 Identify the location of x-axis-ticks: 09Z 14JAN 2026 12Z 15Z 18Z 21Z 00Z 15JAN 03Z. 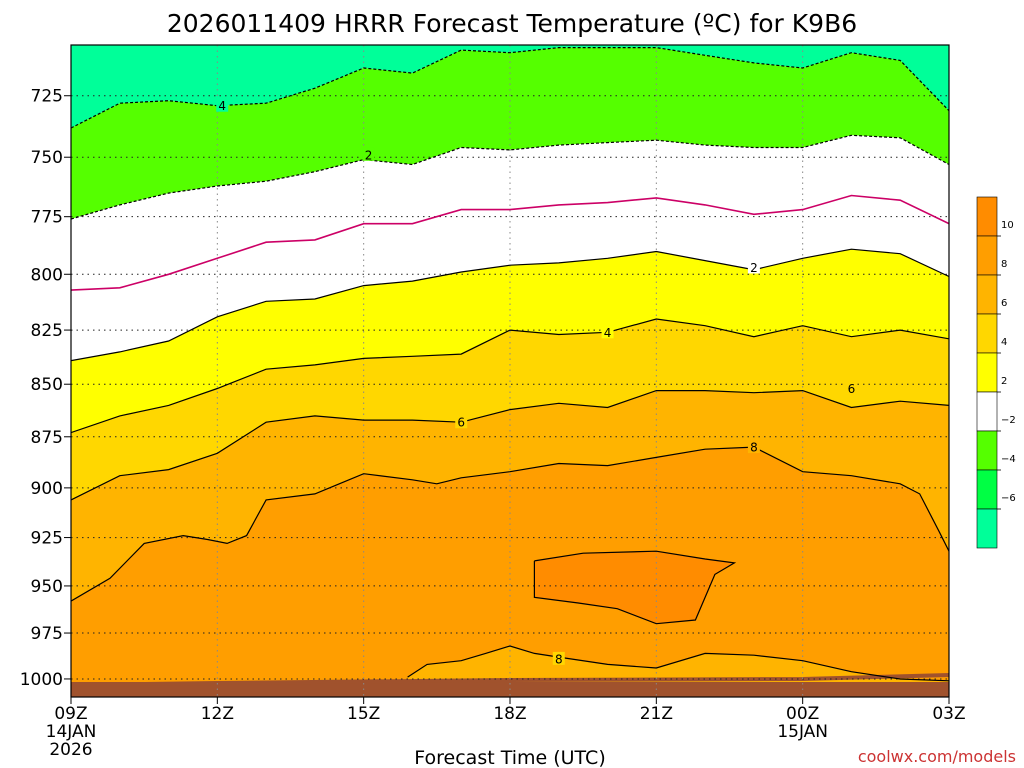
(506, 728).